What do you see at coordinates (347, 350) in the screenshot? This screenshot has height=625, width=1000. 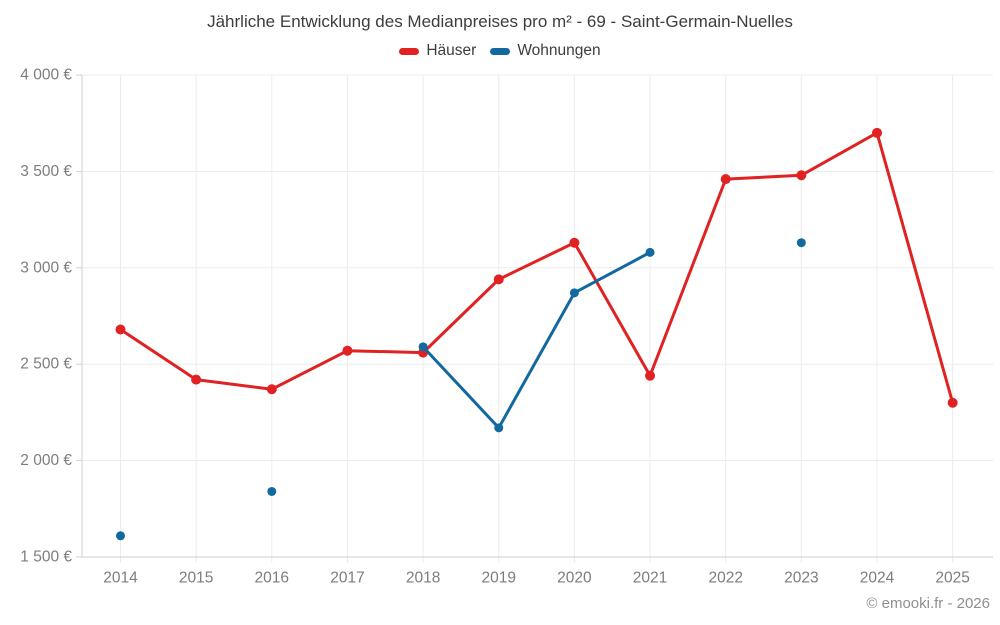 I see `hauser-point-2017` at bounding box center [347, 350].